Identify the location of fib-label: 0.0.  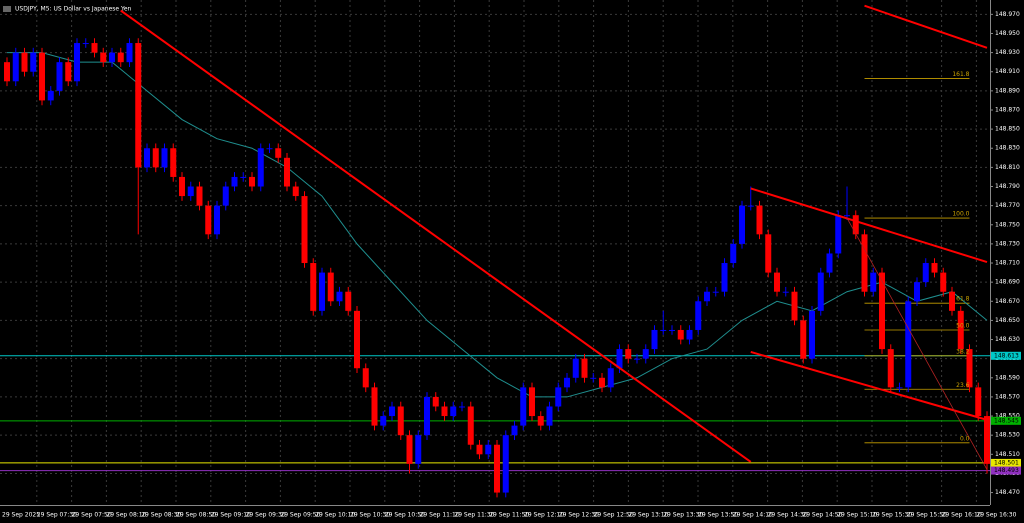
(965, 438).